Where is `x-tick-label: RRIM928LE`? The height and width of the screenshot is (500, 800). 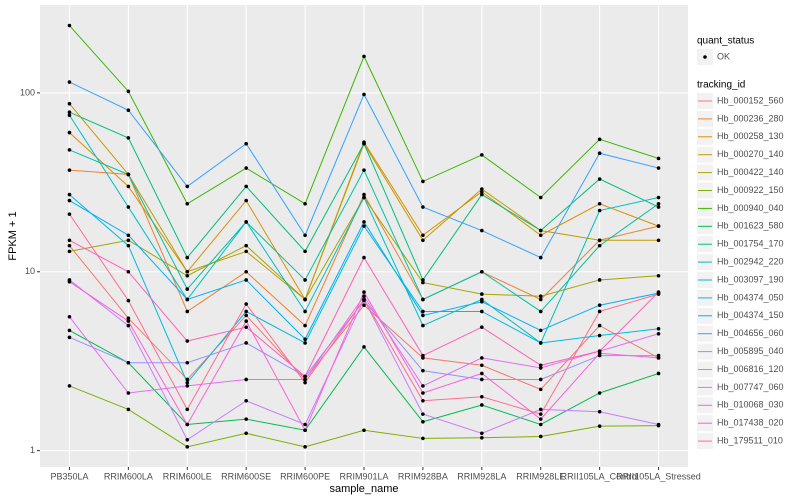 x-tick-label: RRIM928LE is located at coordinates (540, 476).